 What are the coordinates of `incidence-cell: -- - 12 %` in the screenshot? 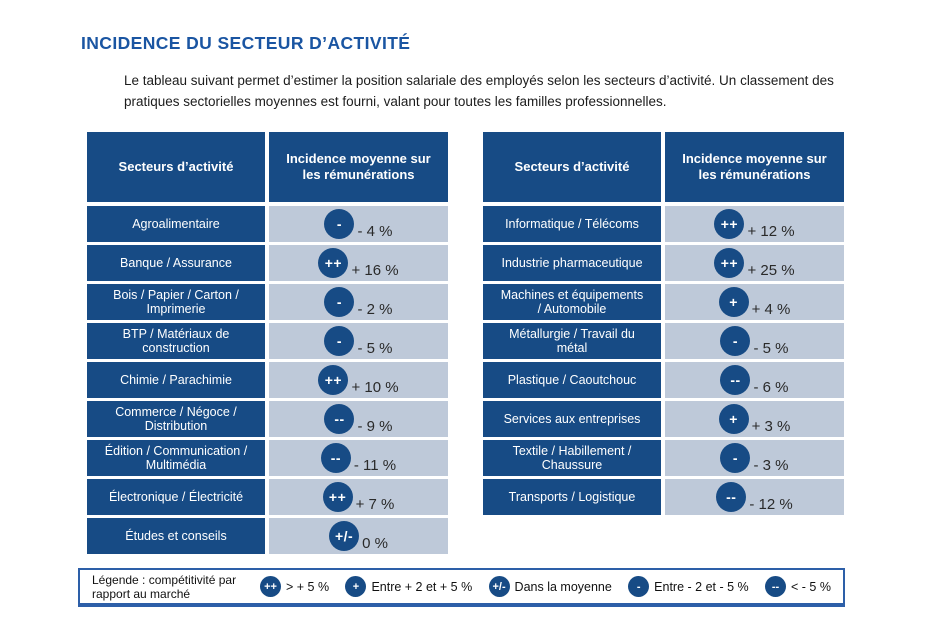 It's located at (754, 497).